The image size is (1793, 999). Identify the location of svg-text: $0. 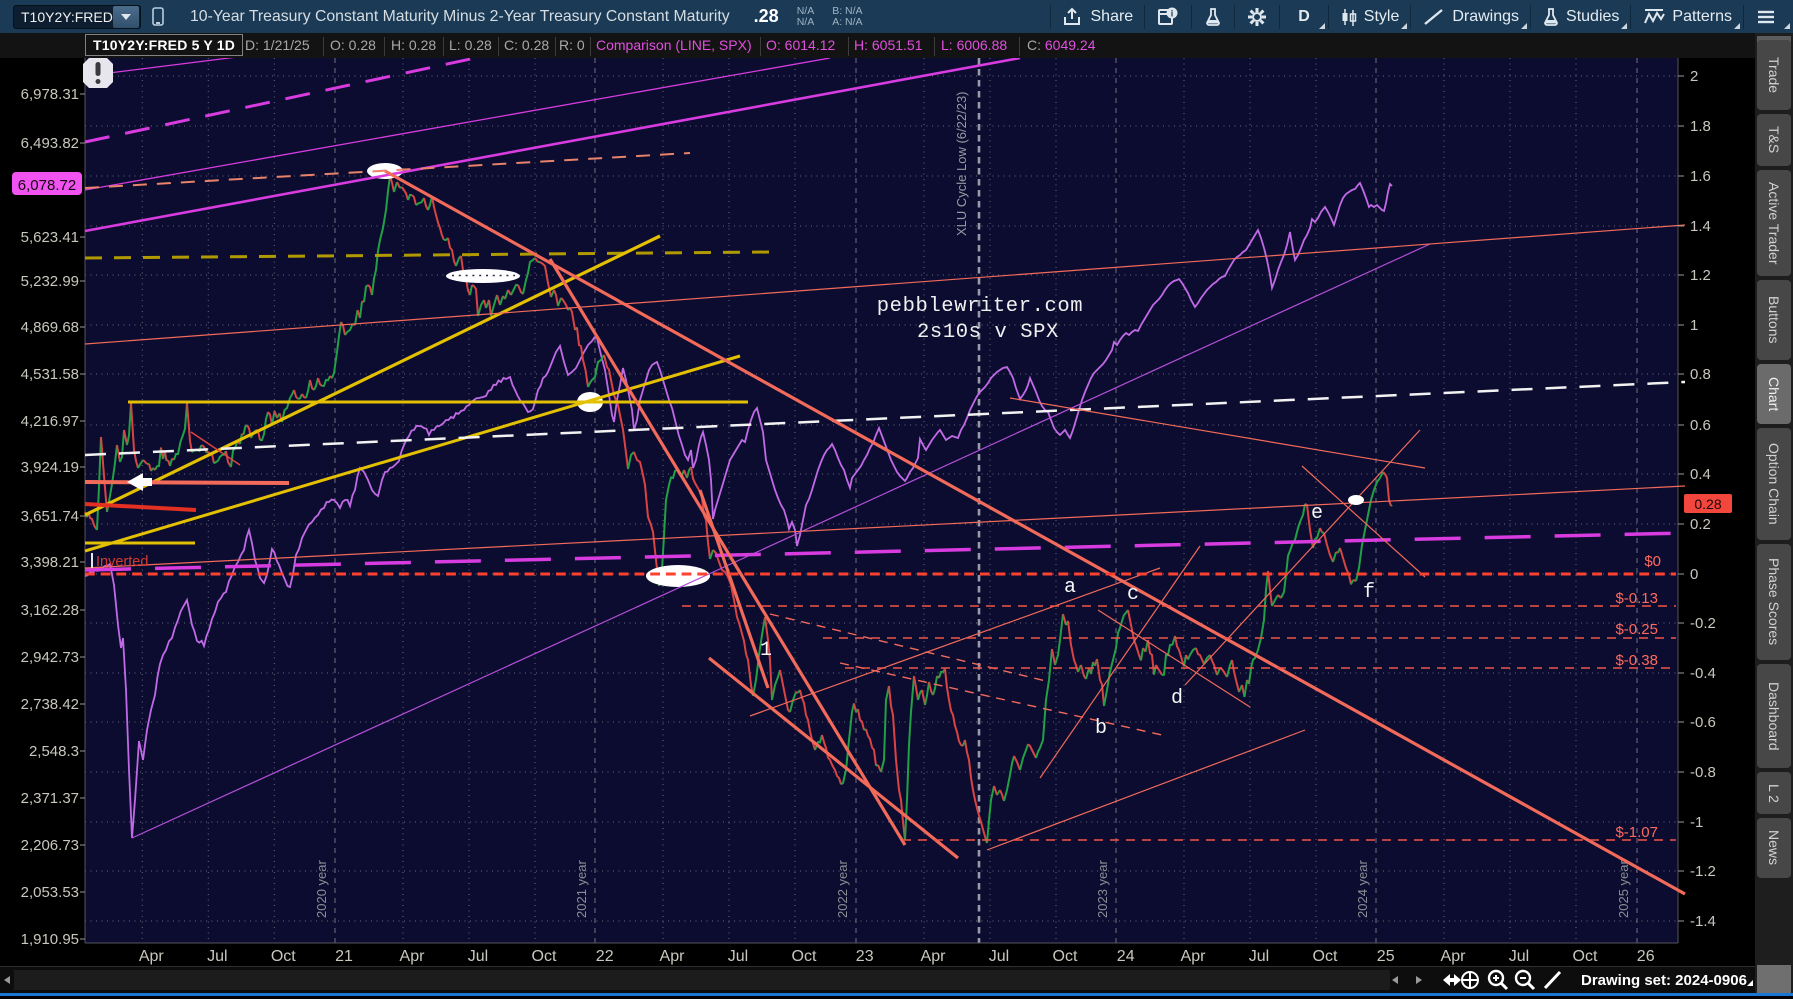
(1652, 561).